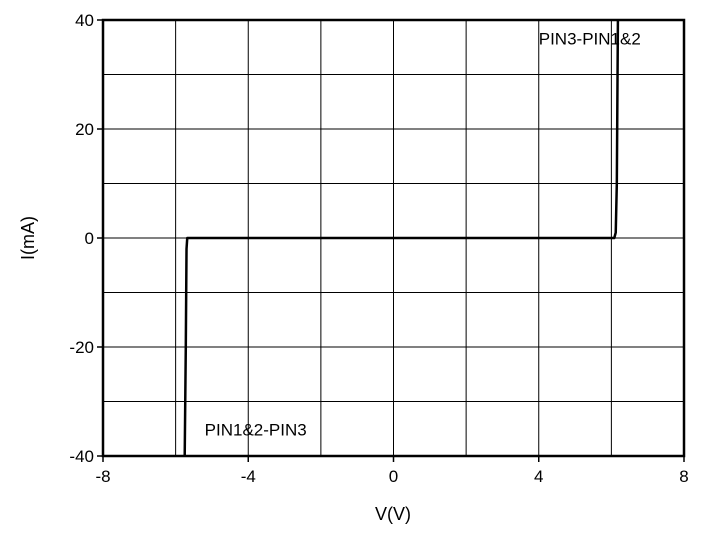  Describe the element at coordinates (538, 476) in the screenshot. I see `x-tick-label: 4` at that location.